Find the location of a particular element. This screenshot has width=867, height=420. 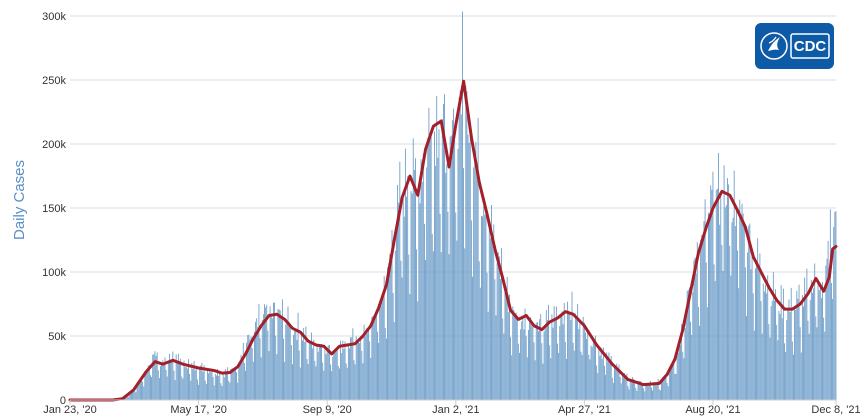

y-tick-label: 0 is located at coordinates (63, 401).